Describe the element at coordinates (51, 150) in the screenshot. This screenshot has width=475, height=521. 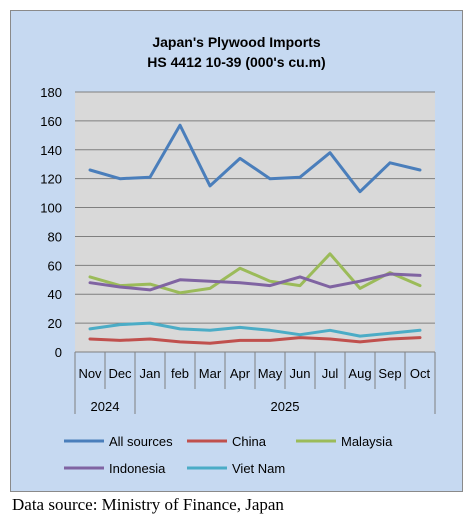
I see `y-tick-label: 140` at that location.